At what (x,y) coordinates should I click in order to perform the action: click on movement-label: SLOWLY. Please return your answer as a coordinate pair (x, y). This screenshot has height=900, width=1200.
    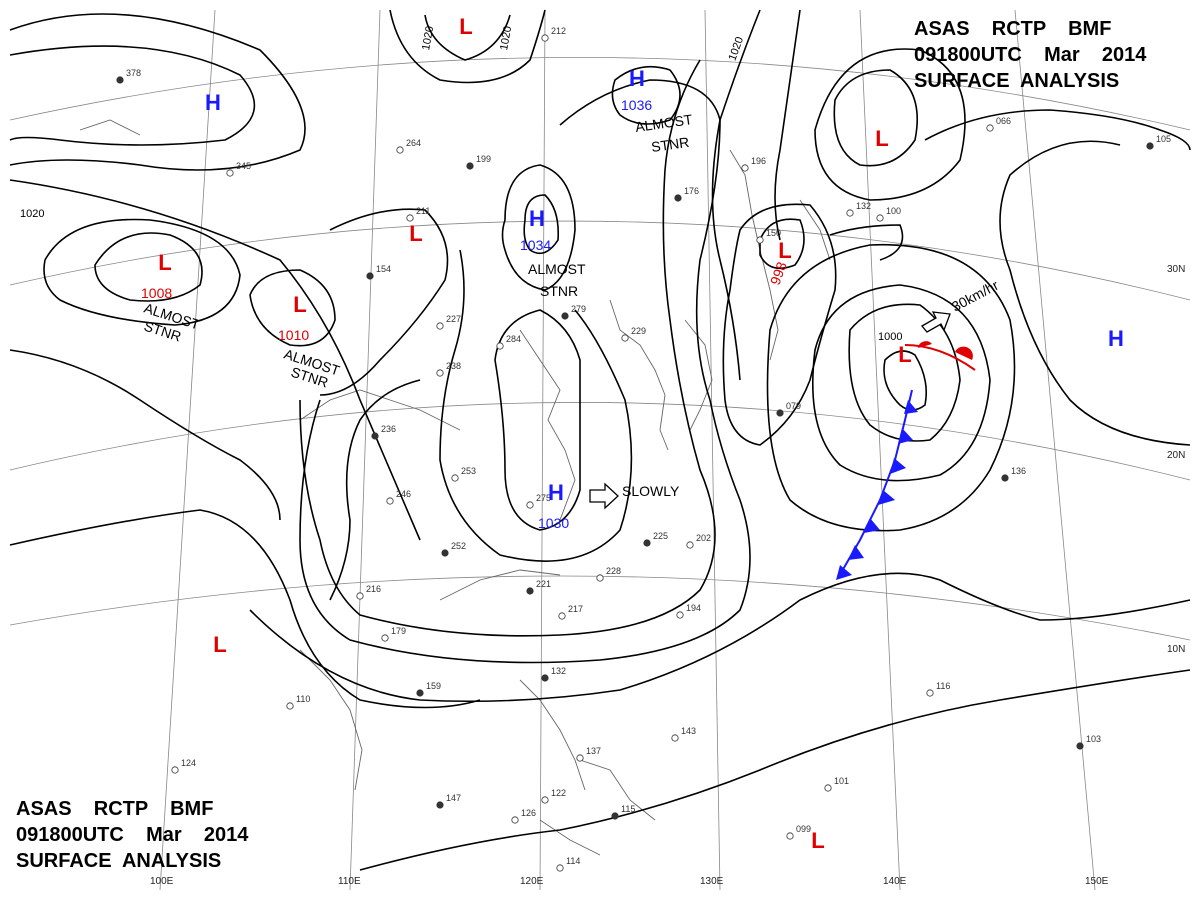
    Looking at the image, I should click on (651, 491).